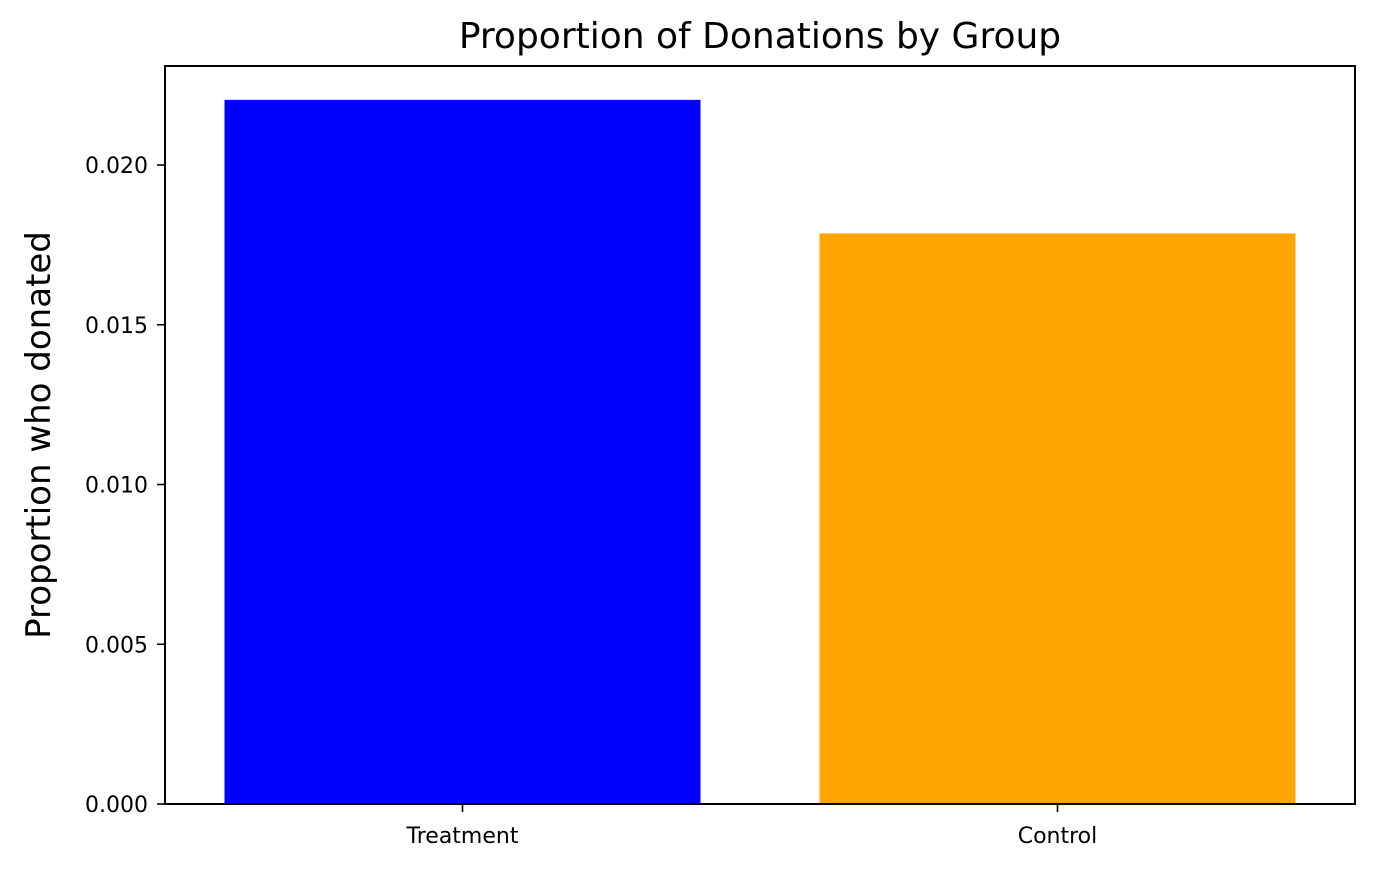 The height and width of the screenshot is (869, 1374). Describe the element at coordinates (760, 36) in the screenshot. I see `chart-title: Proportion of Donations by Group` at that location.